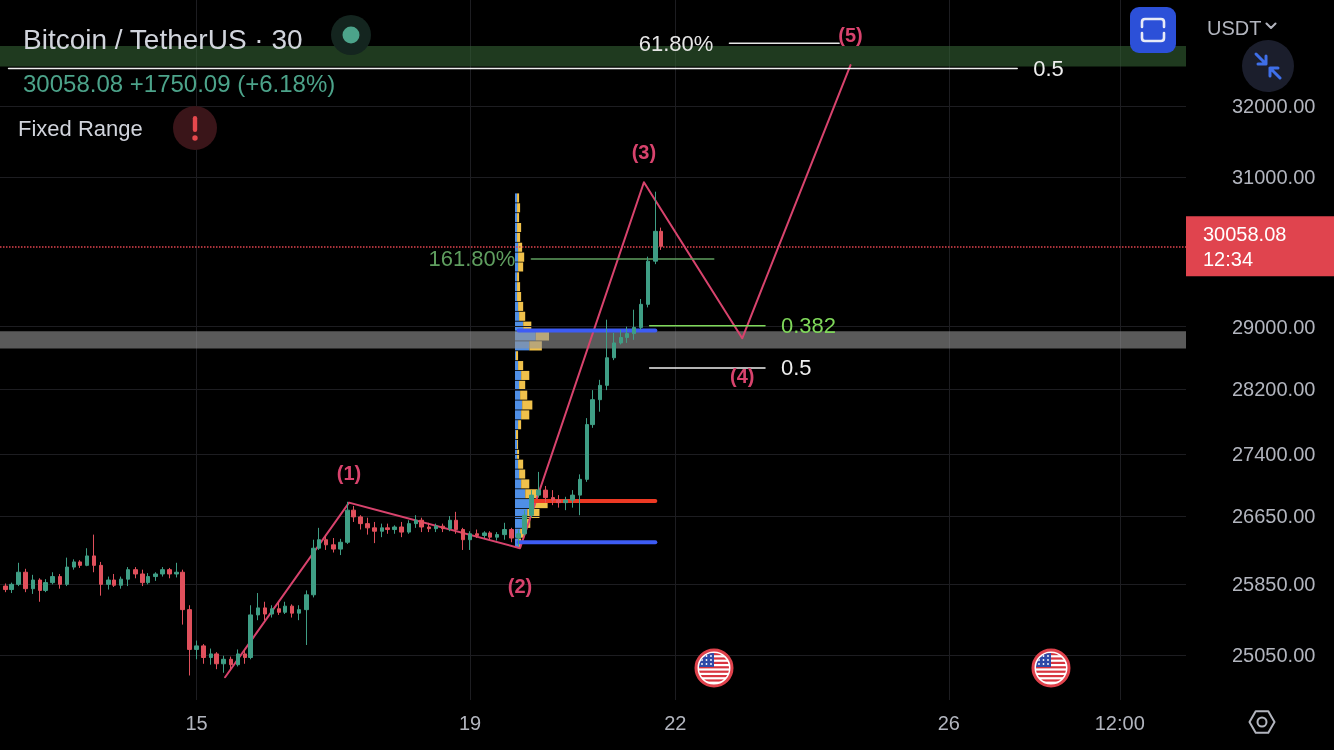 The width and height of the screenshot is (1334, 750). Describe the element at coordinates (850, 35) in the screenshot. I see `annotation: (5)` at that location.